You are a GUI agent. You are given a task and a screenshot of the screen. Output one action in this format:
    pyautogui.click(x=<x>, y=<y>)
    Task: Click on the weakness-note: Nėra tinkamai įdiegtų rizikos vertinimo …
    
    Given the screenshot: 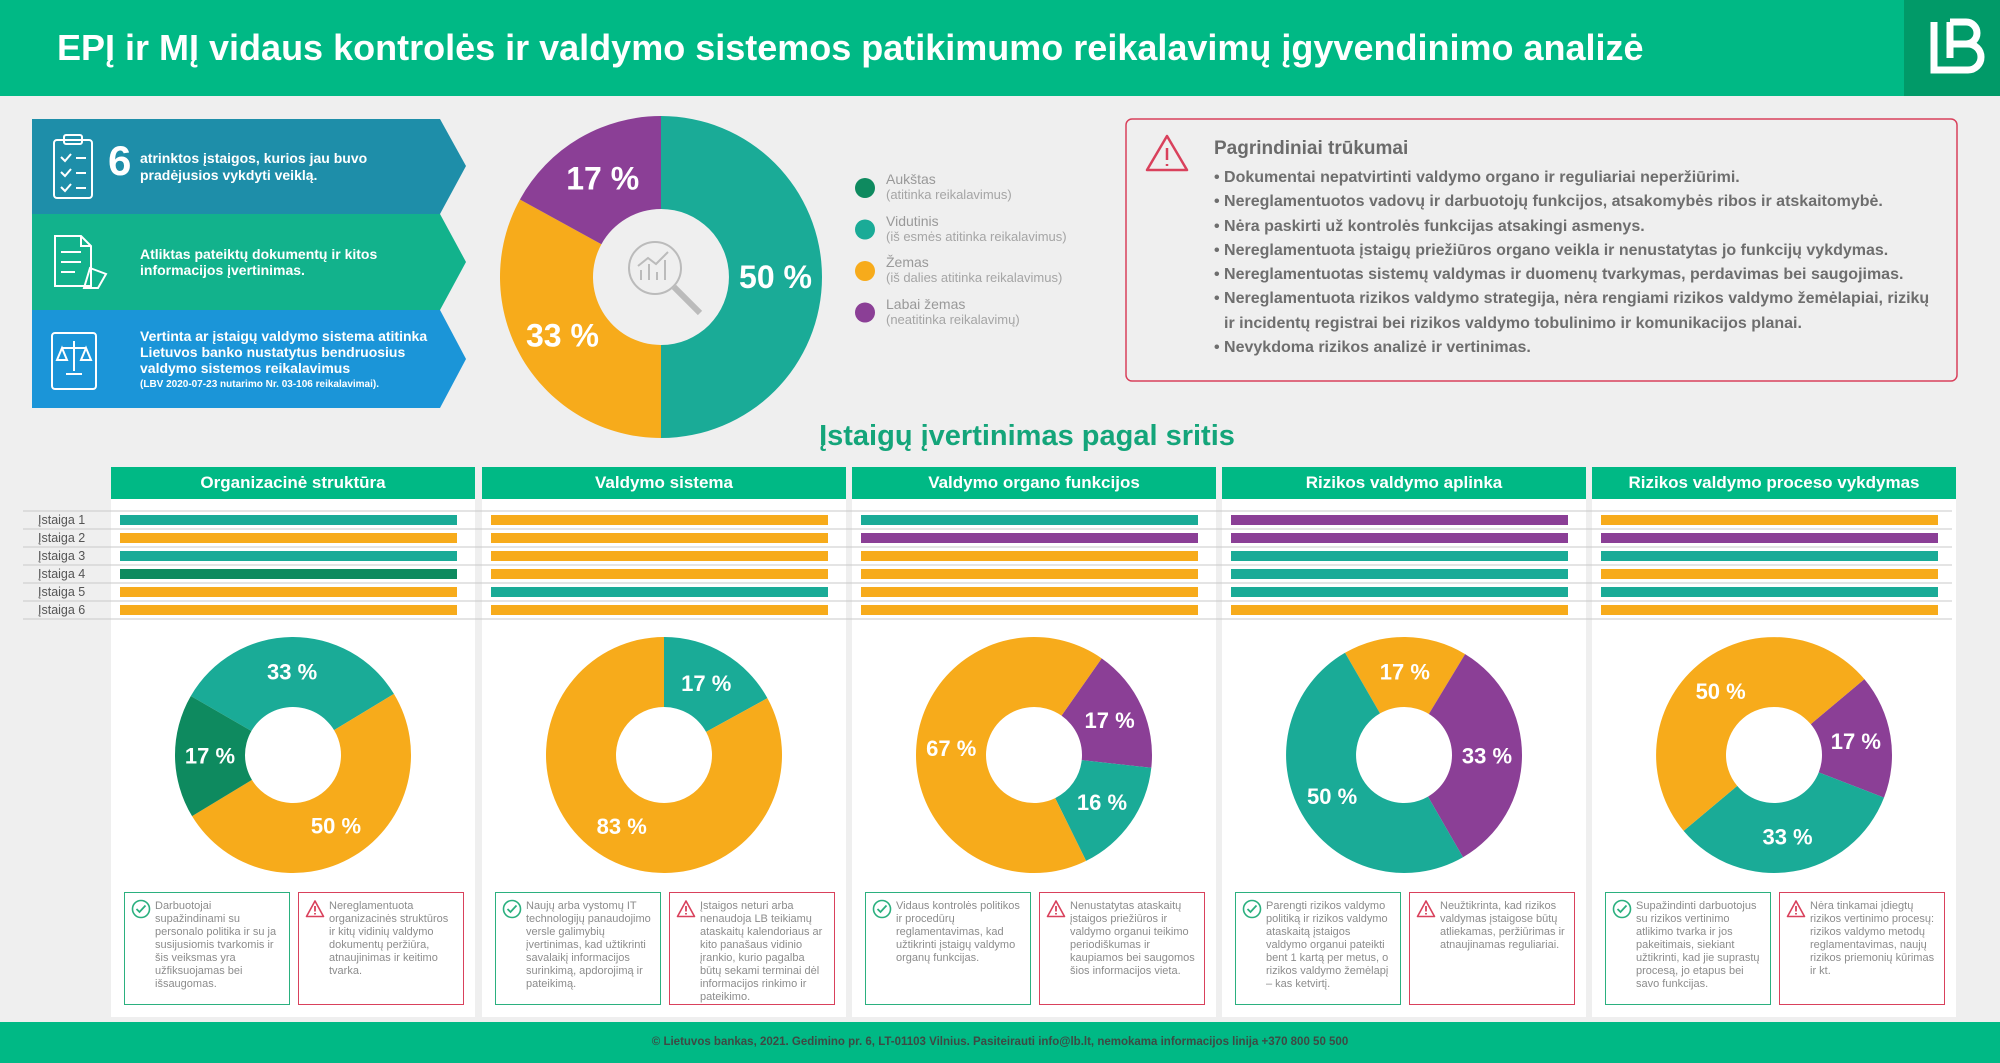 What is the action you would take?
    pyautogui.click(x=1862, y=948)
    